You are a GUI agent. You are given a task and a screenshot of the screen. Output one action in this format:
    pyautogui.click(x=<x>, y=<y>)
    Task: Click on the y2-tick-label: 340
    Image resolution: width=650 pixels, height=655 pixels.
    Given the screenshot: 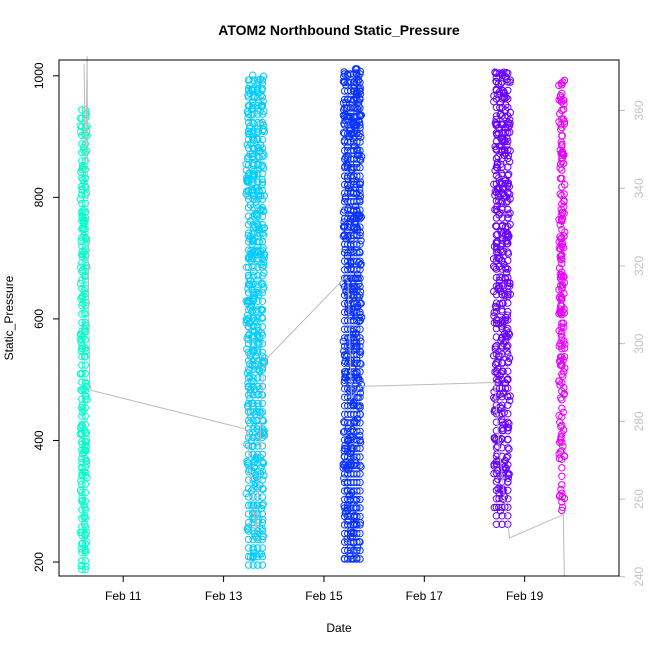 What is the action you would take?
    pyautogui.click(x=639, y=188)
    